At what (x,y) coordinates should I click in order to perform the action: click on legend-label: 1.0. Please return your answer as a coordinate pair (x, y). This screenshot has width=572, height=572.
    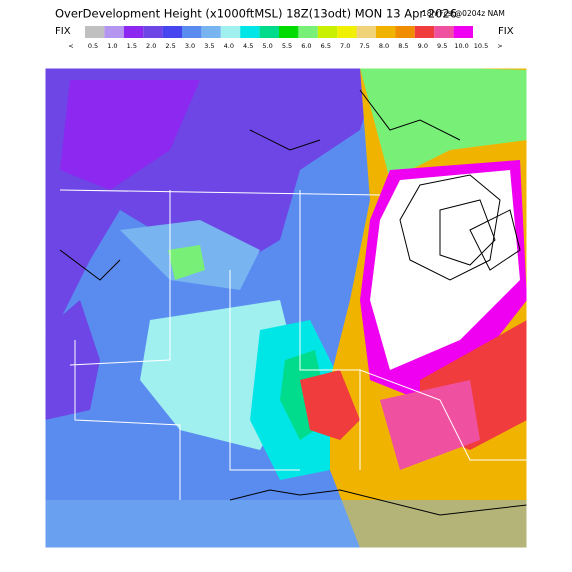
    Looking at the image, I should click on (112, 46).